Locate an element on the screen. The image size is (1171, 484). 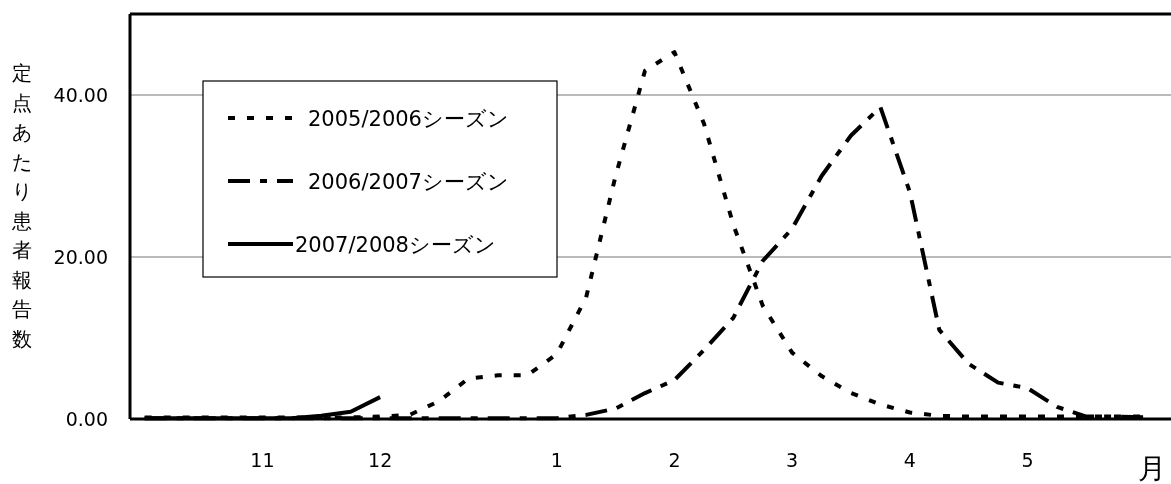
x-axis-title: 月 is located at coordinates (1152, 468).